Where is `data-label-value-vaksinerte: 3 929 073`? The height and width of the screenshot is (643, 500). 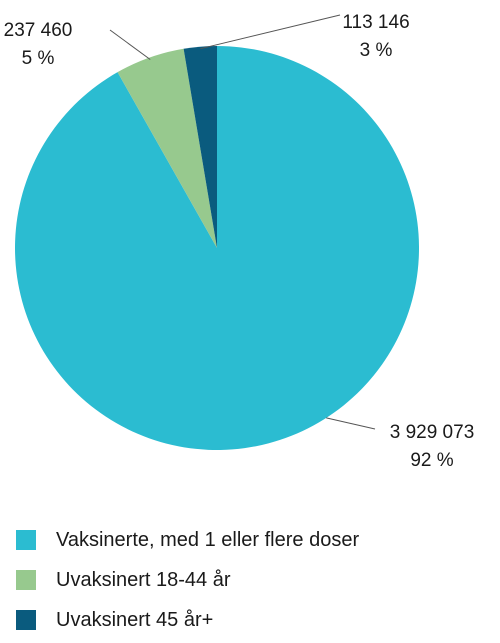 data-label-value-vaksinerte: 3 929 073 is located at coordinates (432, 432).